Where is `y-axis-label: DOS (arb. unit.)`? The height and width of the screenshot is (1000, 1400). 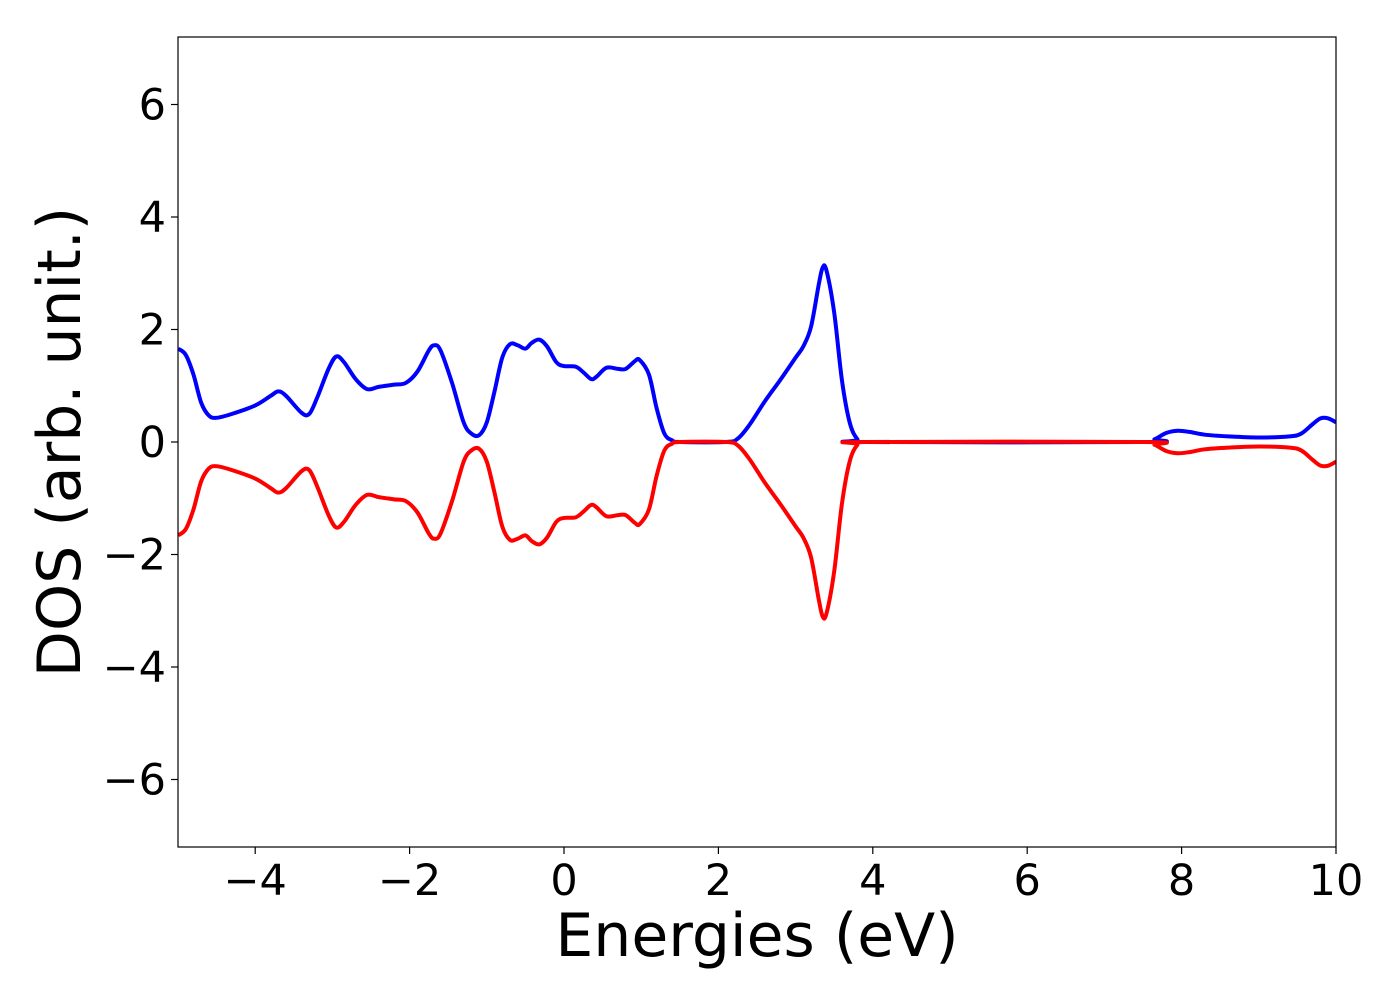
y-axis-label: DOS (arb. unit.) is located at coordinates (60, 442).